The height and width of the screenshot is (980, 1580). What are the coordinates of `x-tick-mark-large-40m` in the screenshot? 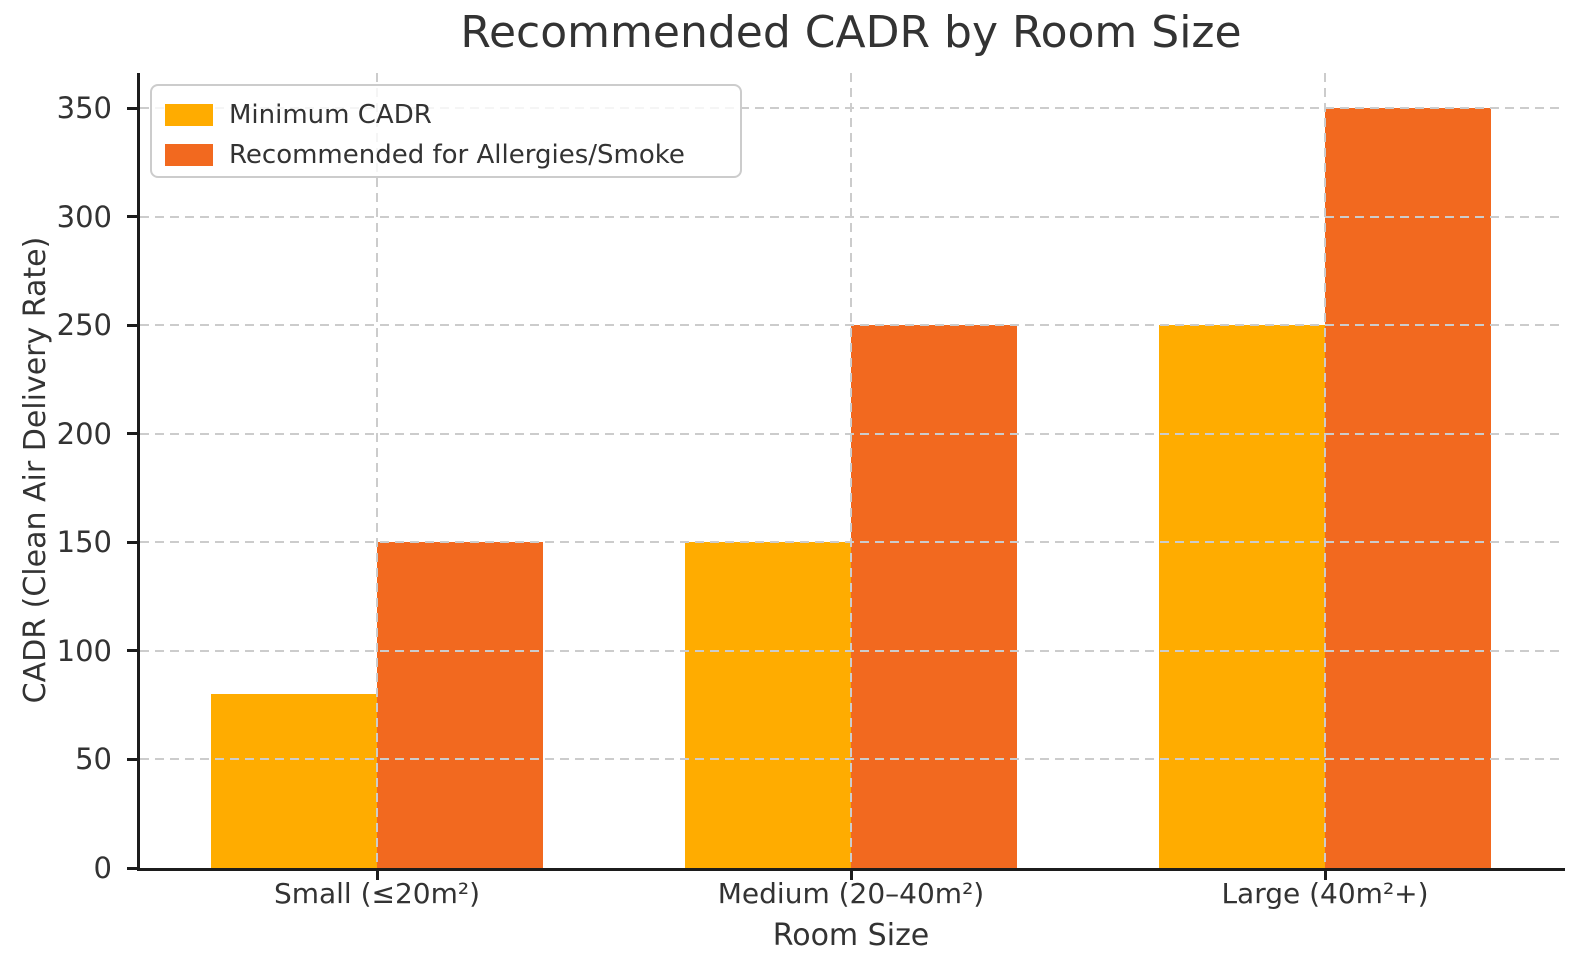 It's located at (1325, 875).